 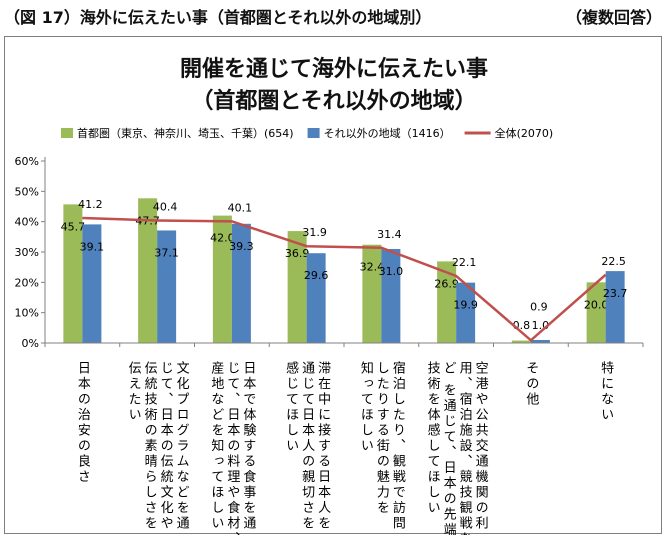 I want to click on y-tick-label-6: 60%, so click(x=27, y=161).